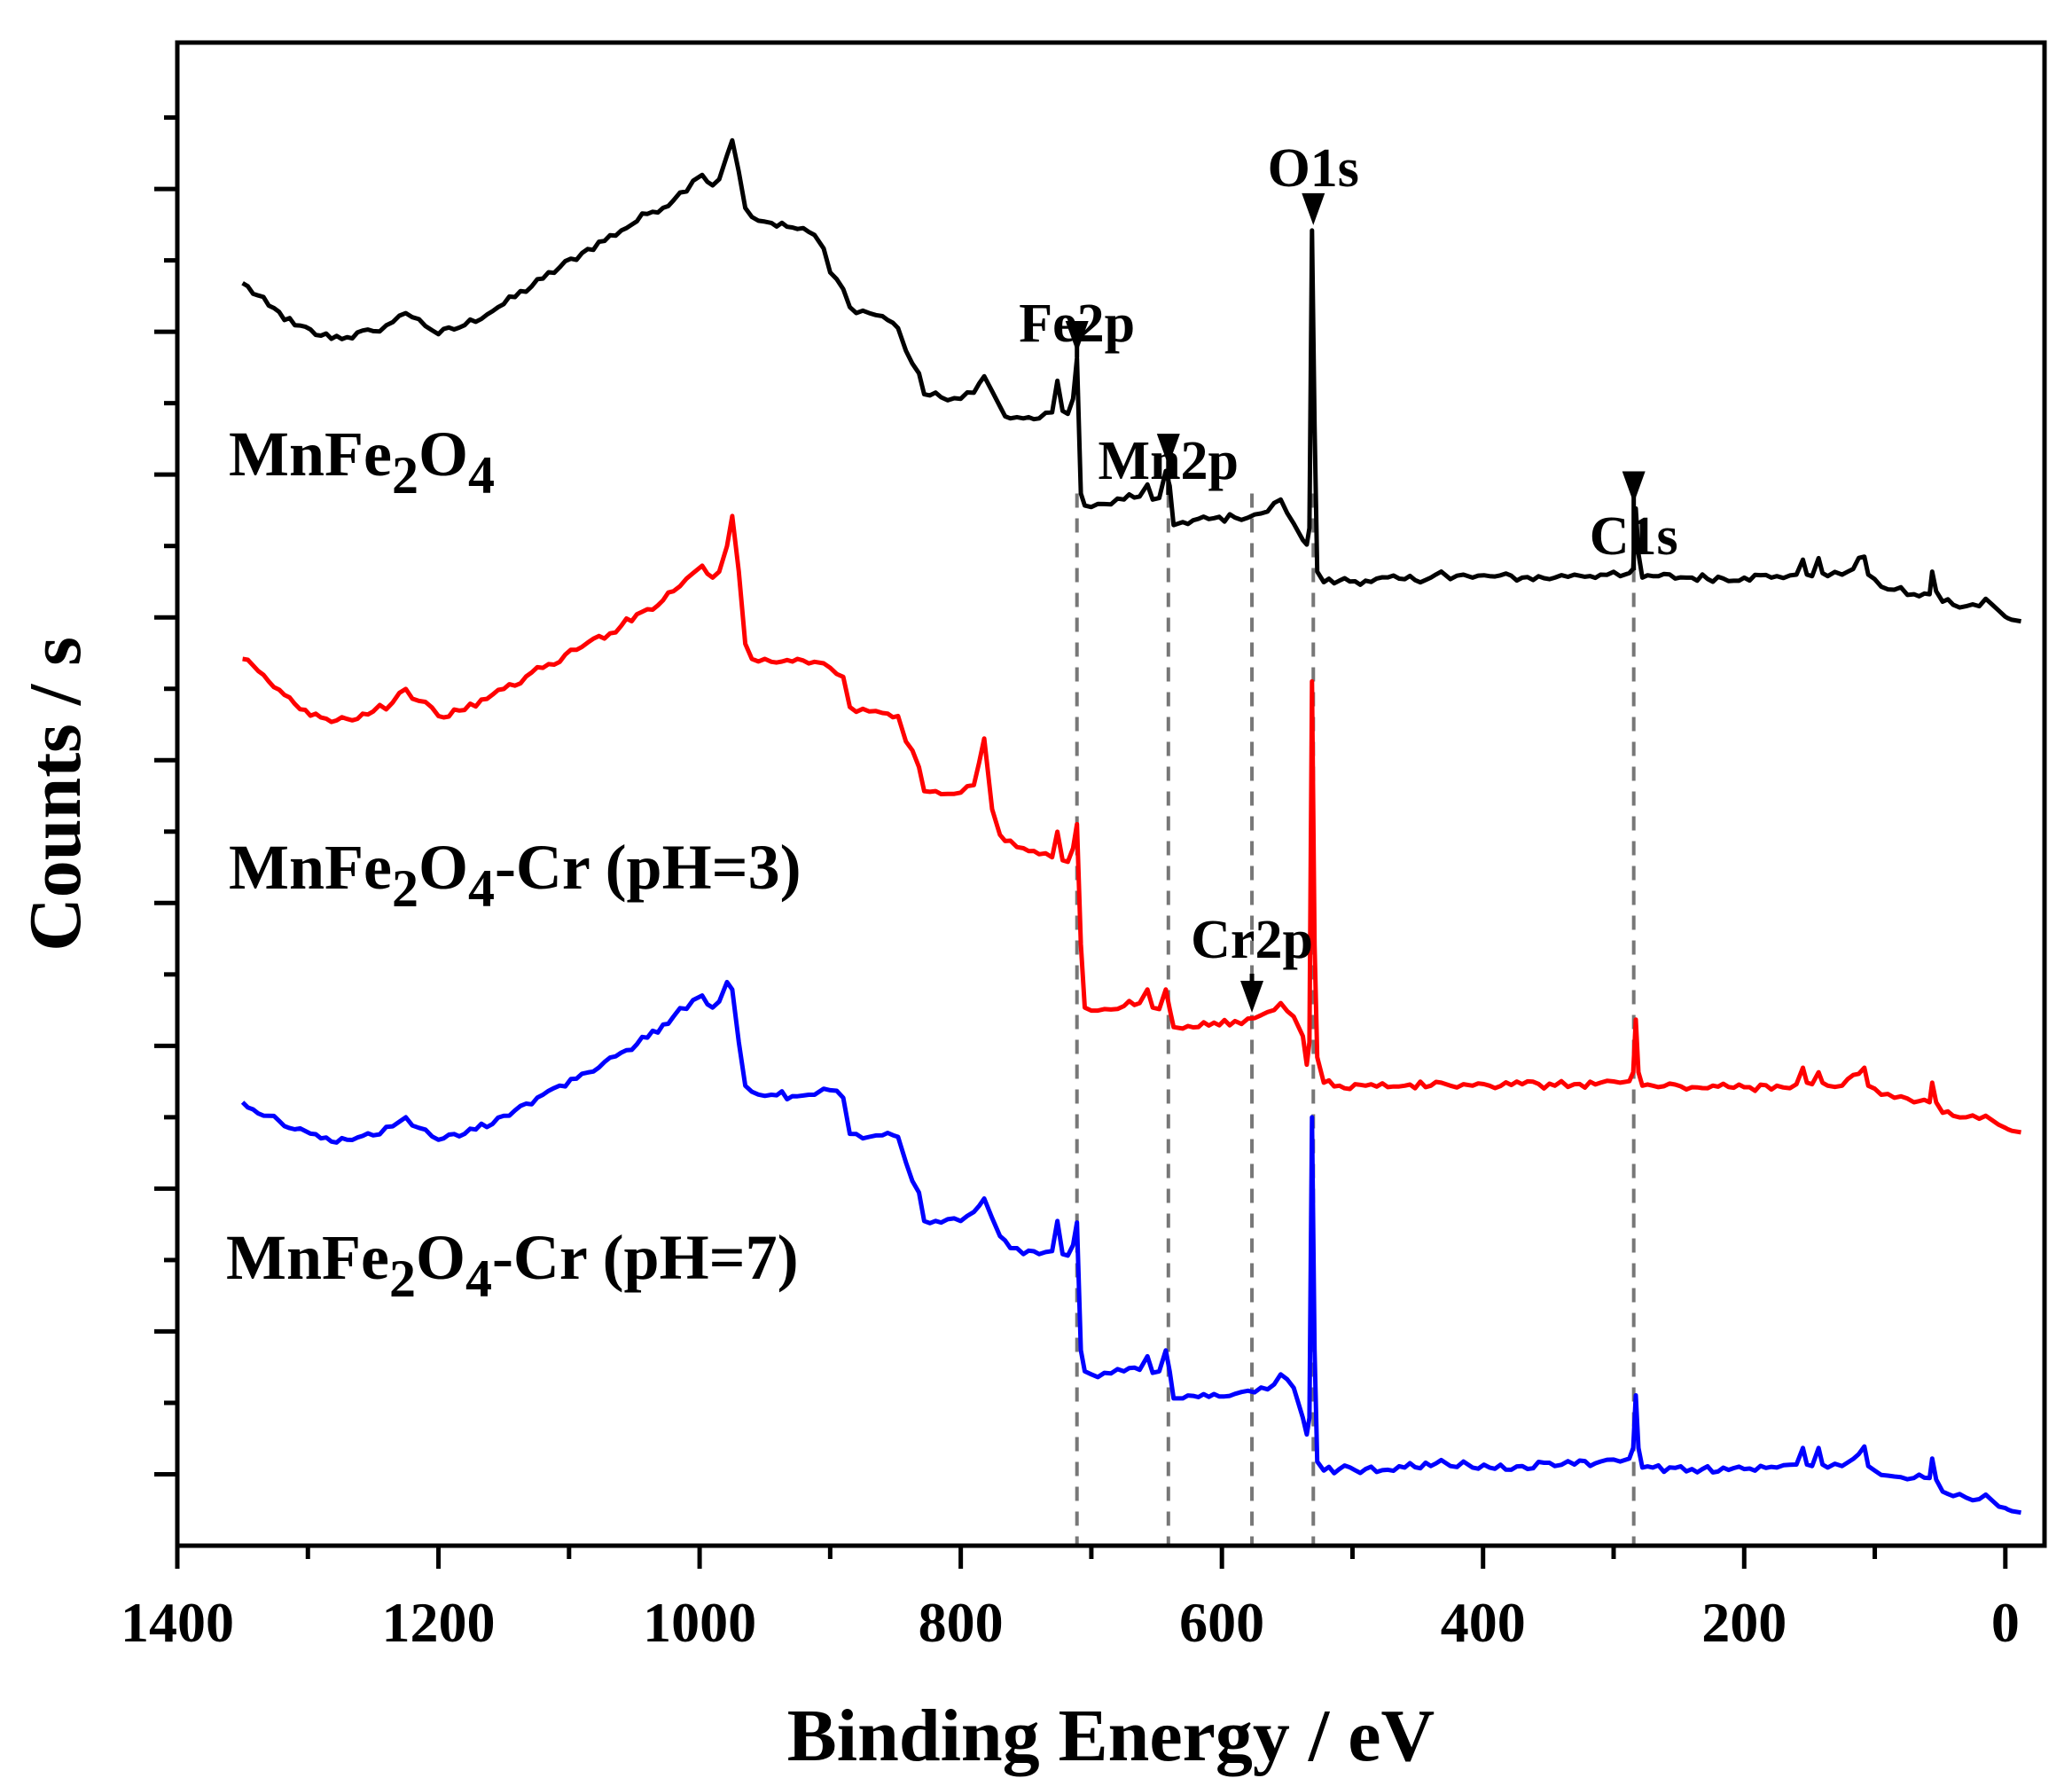 This screenshot has height=1786, width=2072. Describe the element at coordinates (439, 1622) in the screenshot. I see `x-tick-label: 1200` at that location.